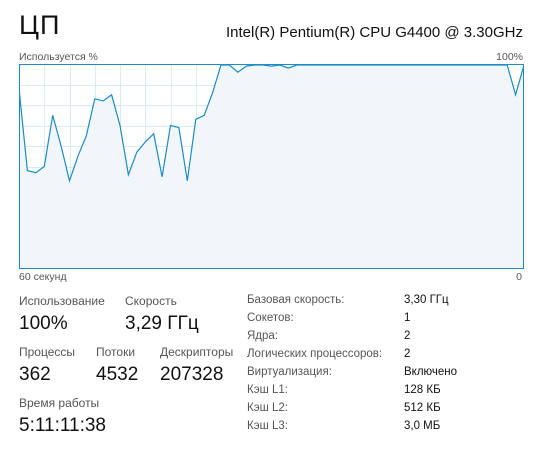  What do you see at coordinates (58, 57) in the screenshot?
I see `graph-label-usage: Используется %` at bounding box center [58, 57].